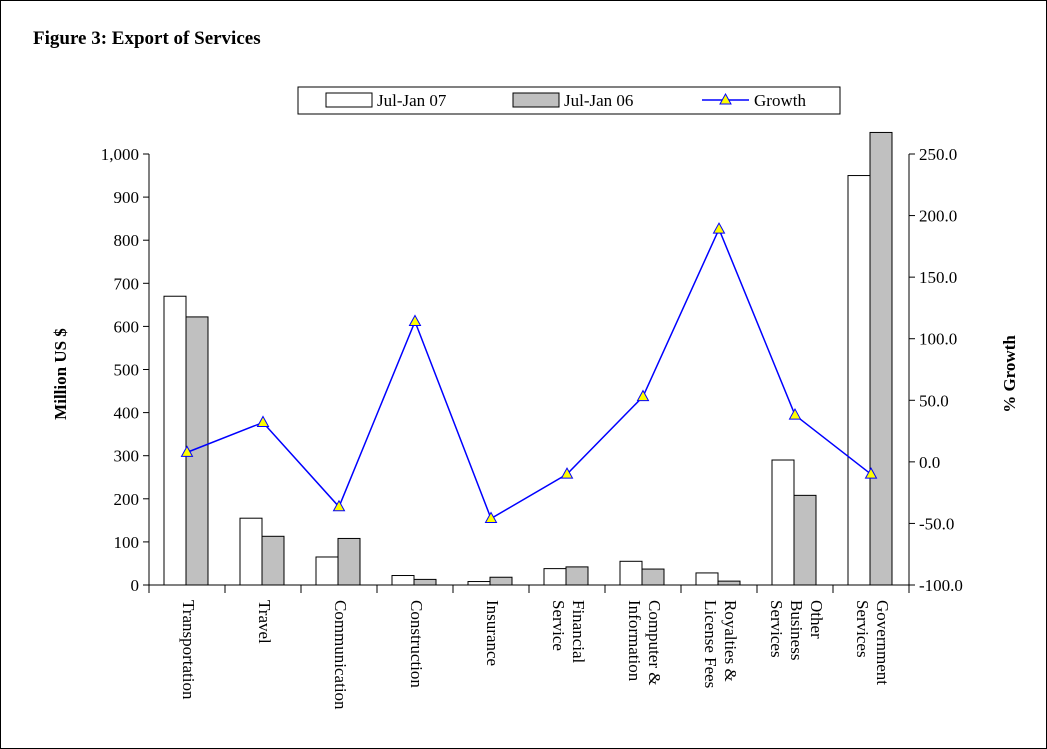 The height and width of the screenshot is (749, 1047). I want to click on x-category-label: Royalties &, so click(730, 641).